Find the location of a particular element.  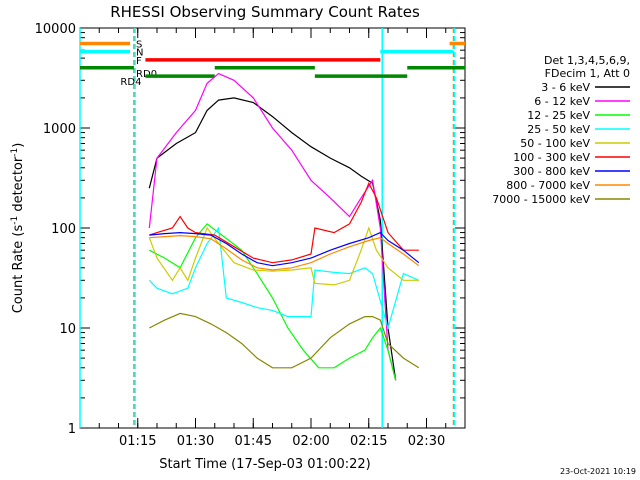

legend-entry-label: 800 - 7000 keV is located at coordinates (548, 185).